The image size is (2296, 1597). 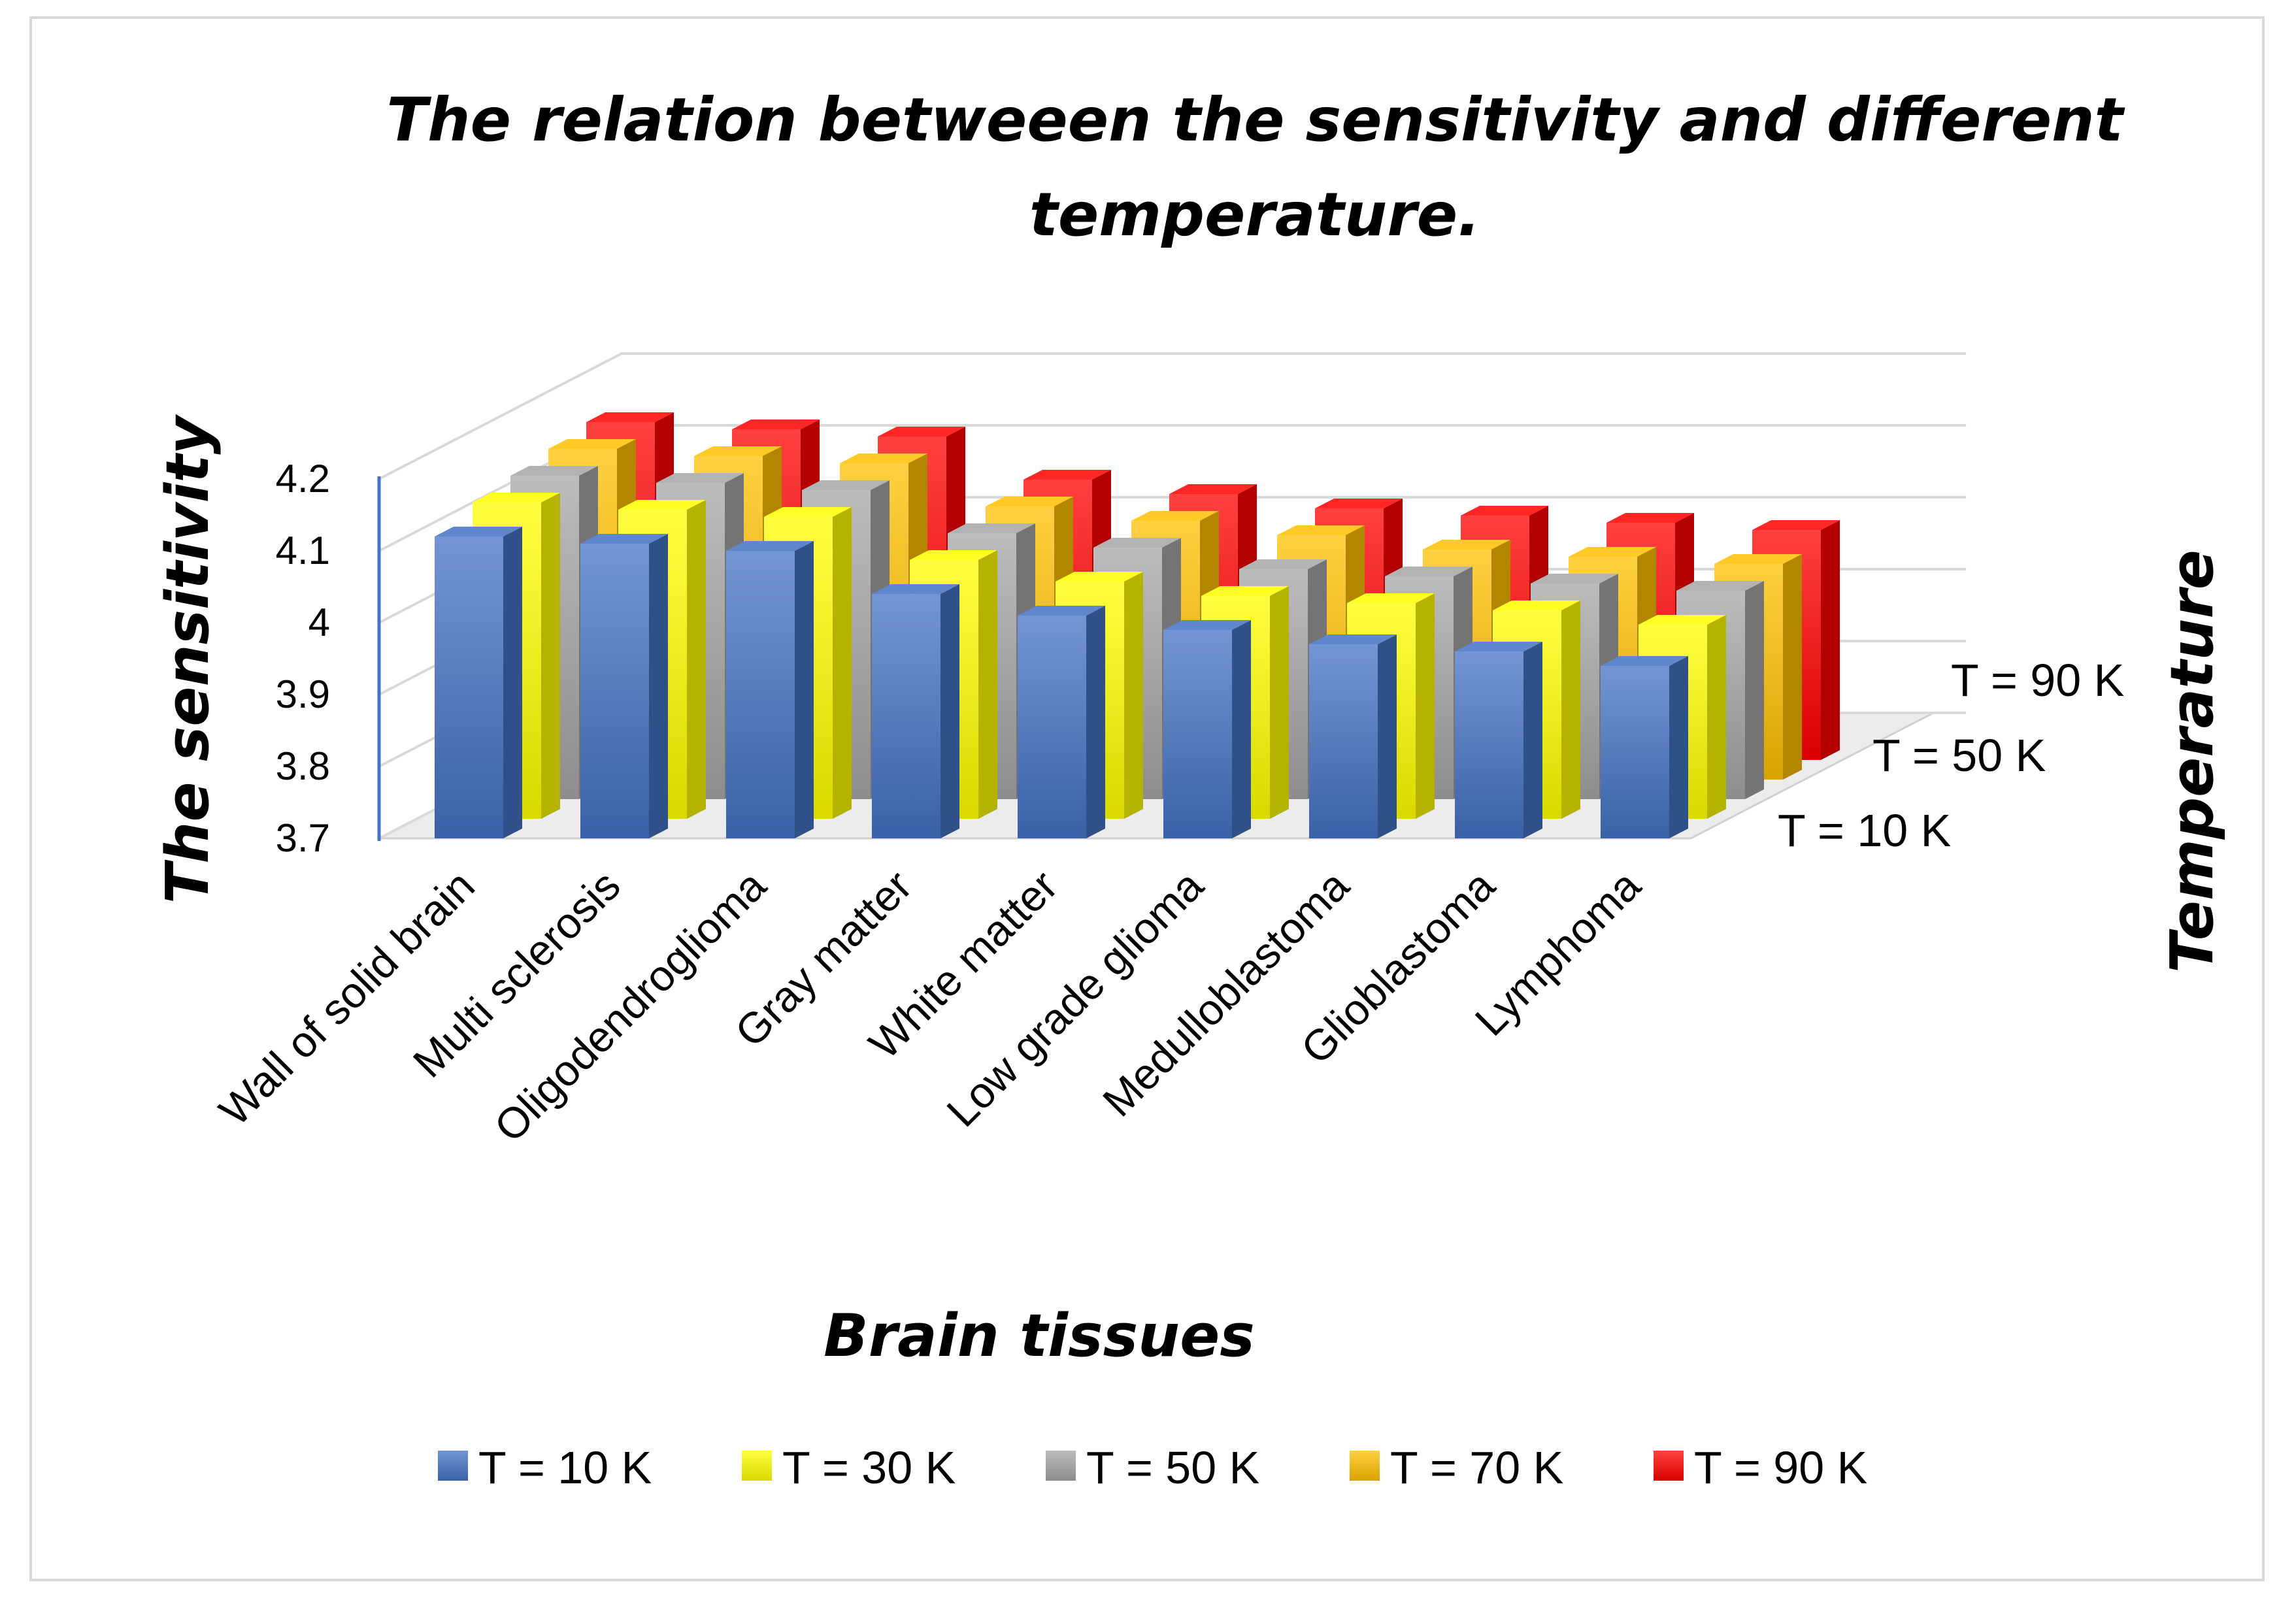 What do you see at coordinates (565, 1467) in the screenshot?
I see `legend-label: T = 10 K` at bounding box center [565, 1467].